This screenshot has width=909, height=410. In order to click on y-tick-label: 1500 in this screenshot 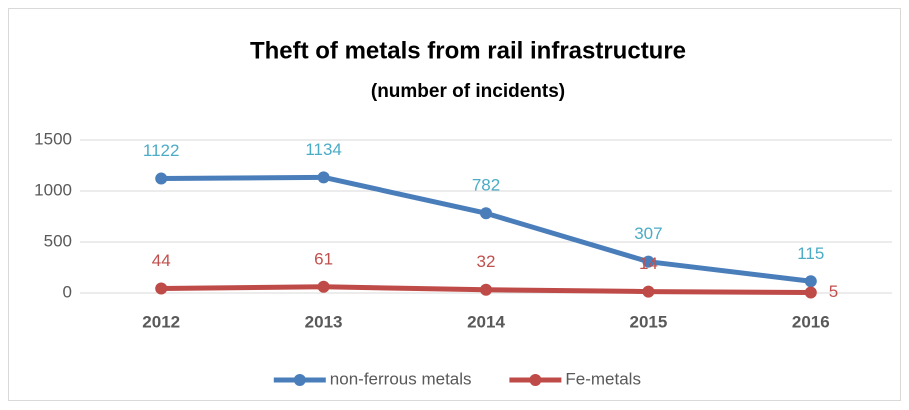, I will do `click(53, 138)`.